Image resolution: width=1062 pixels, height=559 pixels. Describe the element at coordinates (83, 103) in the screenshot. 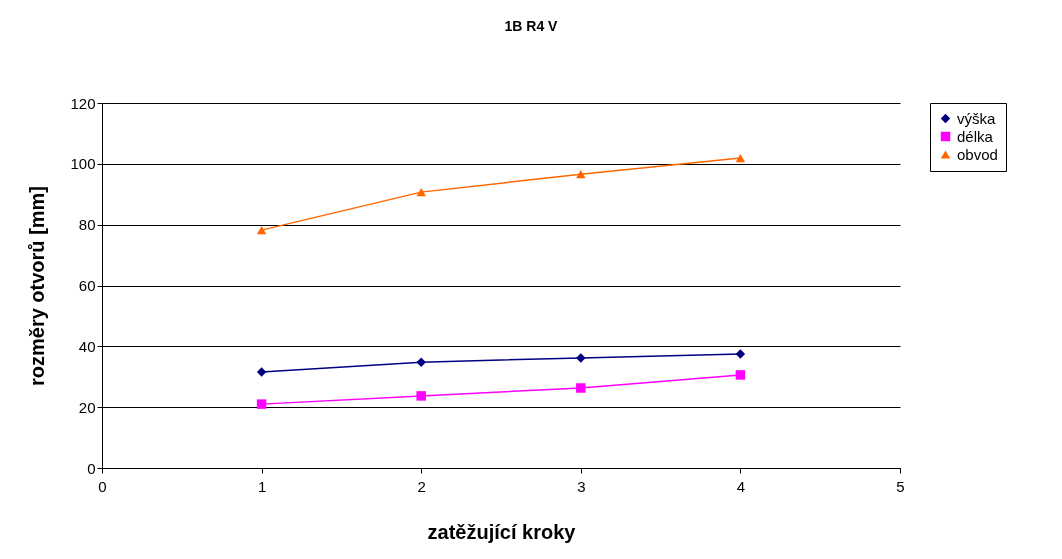

I see `y-tick-label: 120` at that location.